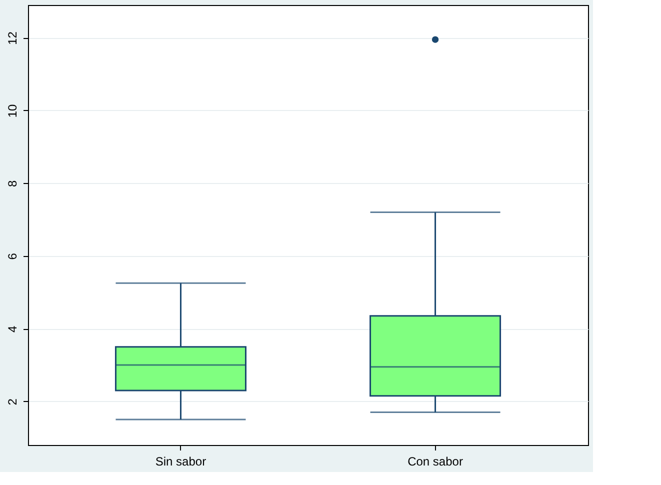 This screenshot has width=661, height=485. I want to click on y-tick-label: 4, so click(13, 328).